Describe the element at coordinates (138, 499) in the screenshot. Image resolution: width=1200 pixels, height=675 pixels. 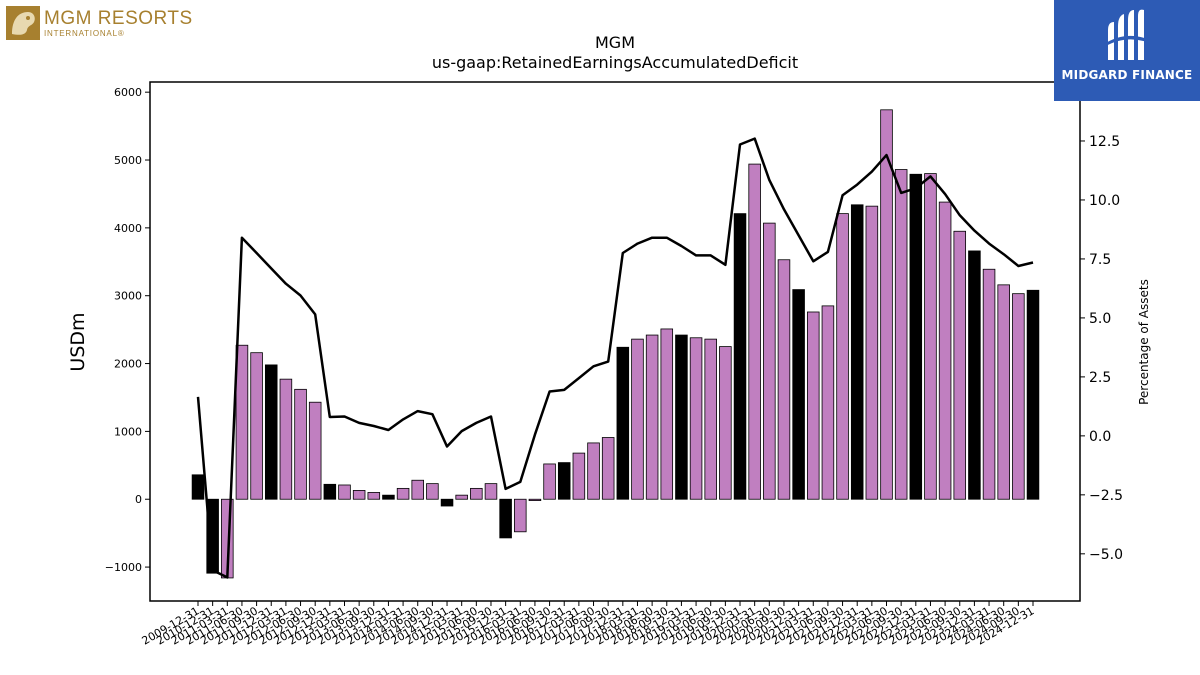
I see `y-tick-label: 0` at that location.